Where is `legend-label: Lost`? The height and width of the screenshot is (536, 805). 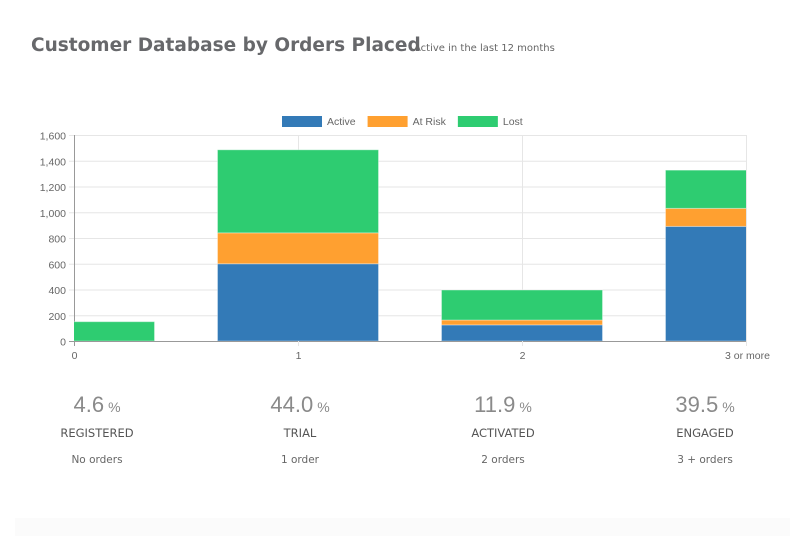 legend-label: Lost is located at coordinates (513, 122).